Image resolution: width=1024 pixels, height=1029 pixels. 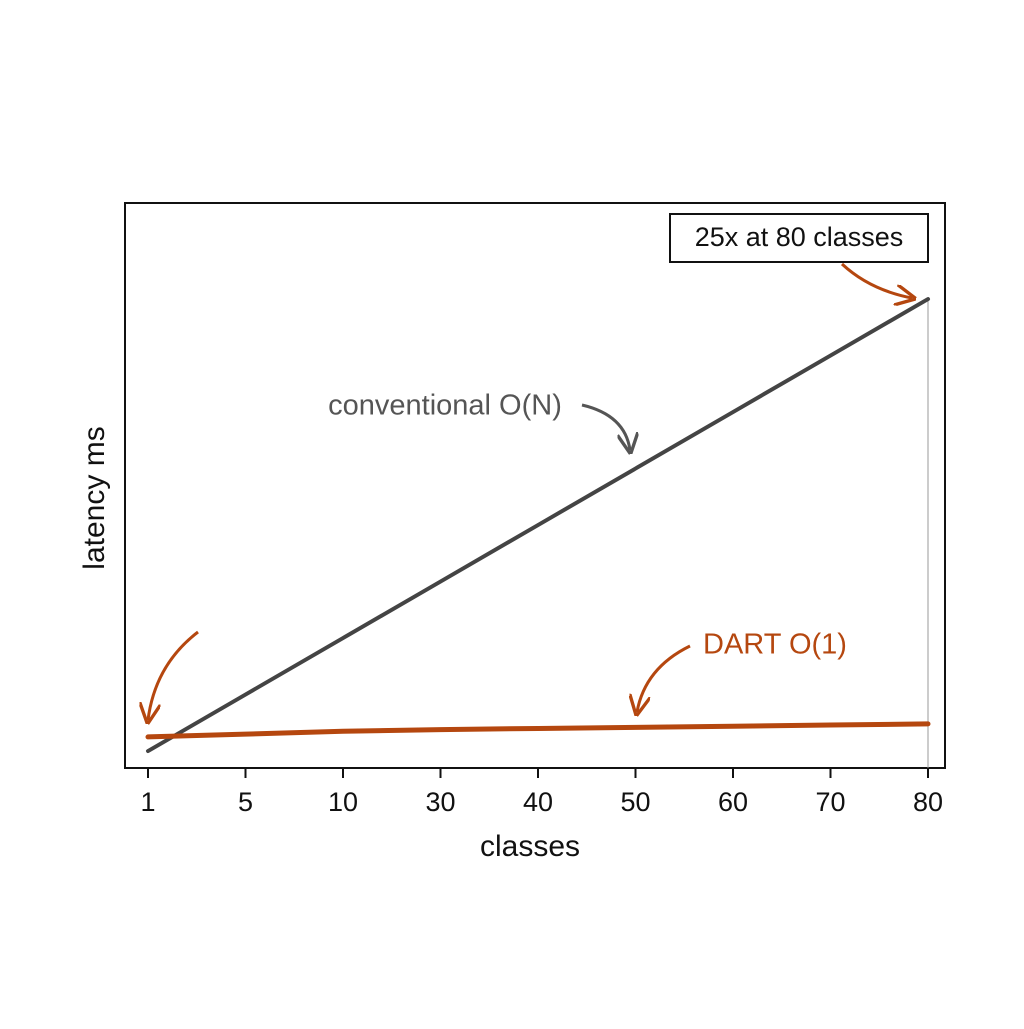 What do you see at coordinates (343, 802) in the screenshot?
I see `x-tick-label: 10` at bounding box center [343, 802].